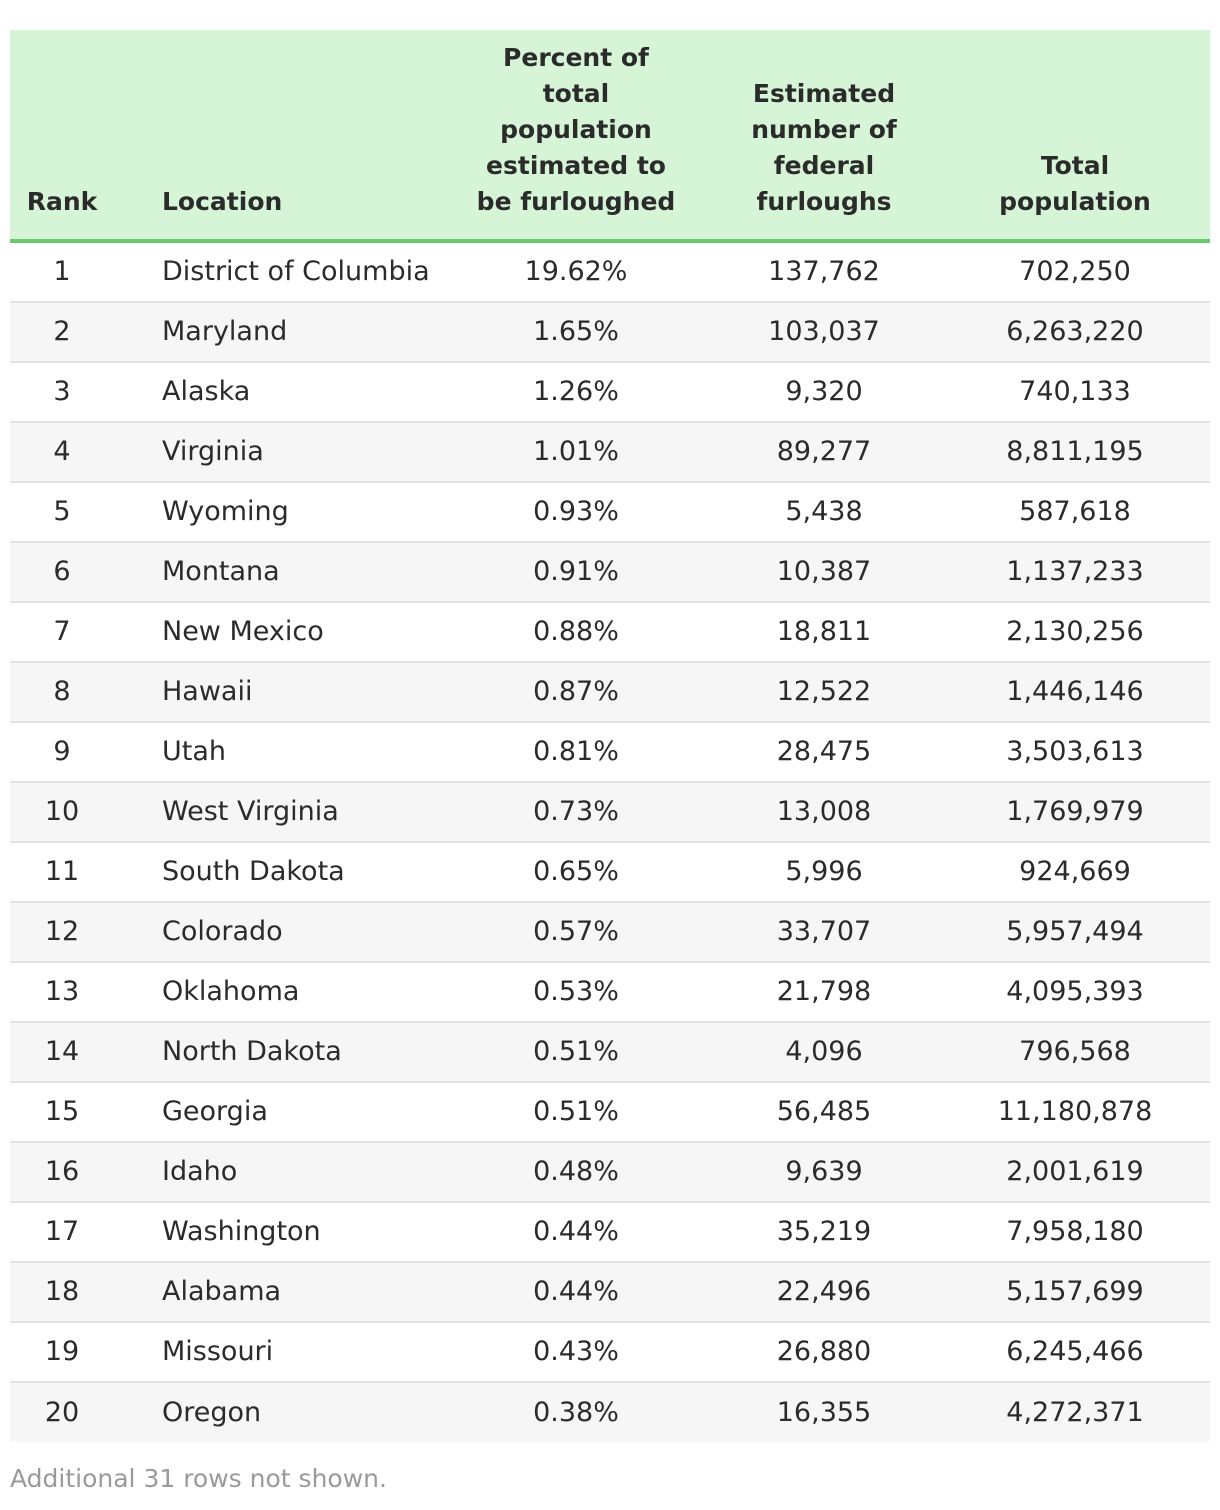  I want to click on total-population-cell: 2,130,256, so click(1075, 632).